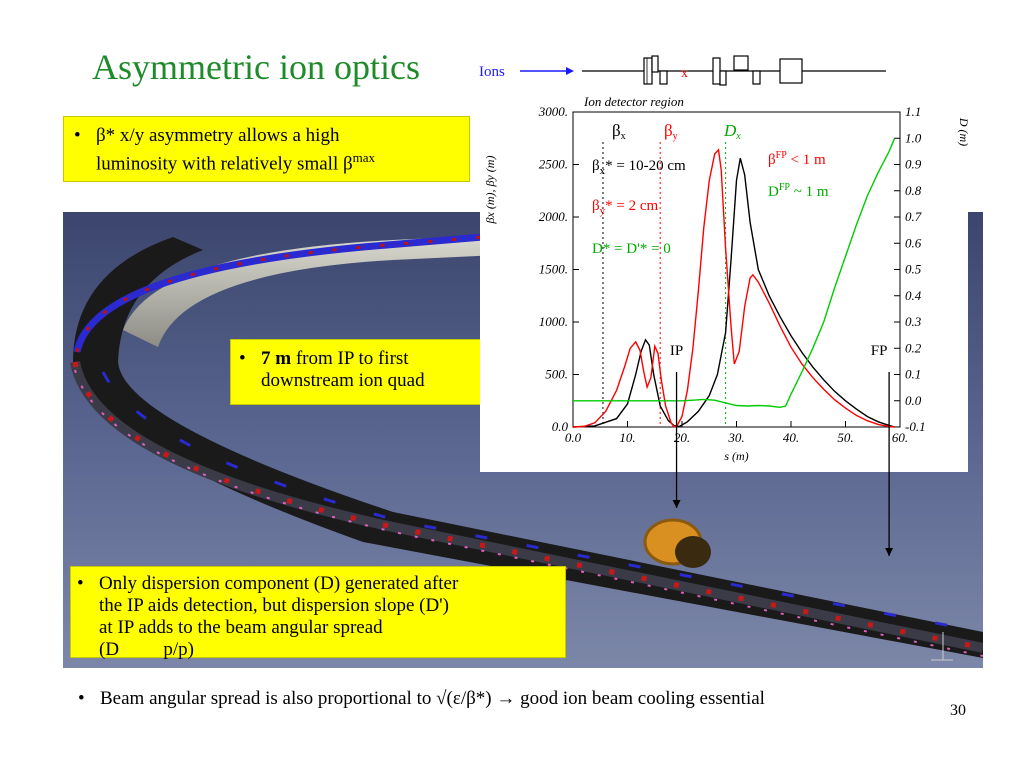 The image size is (1023, 767). I want to click on series-line-beta-y, so click(733, 288).